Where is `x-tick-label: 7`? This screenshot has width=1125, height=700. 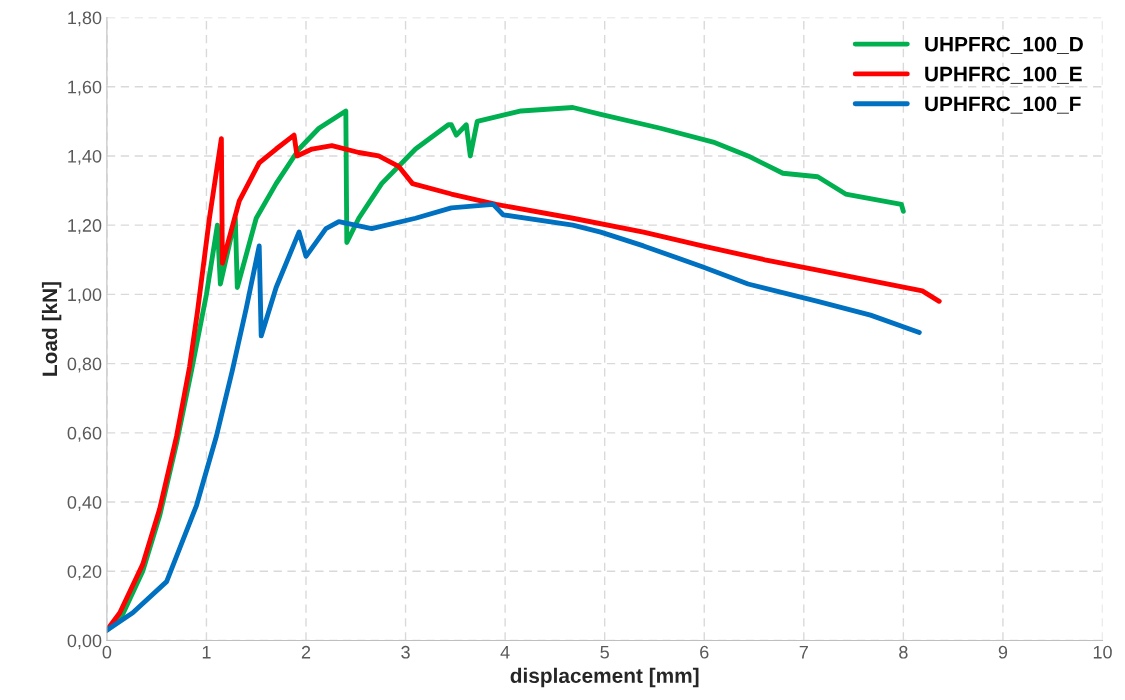 x-tick-label: 7 is located at coordinates (803, 652).